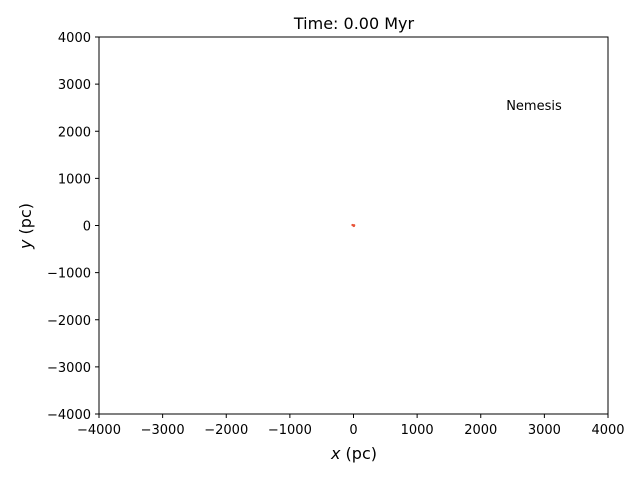 The width and height of the screenshot is (640, 480). What do you see at coordinates (480, 430) in the screenshot?
I see `x-tick-label: 2000` at bounding box center [480, 430].